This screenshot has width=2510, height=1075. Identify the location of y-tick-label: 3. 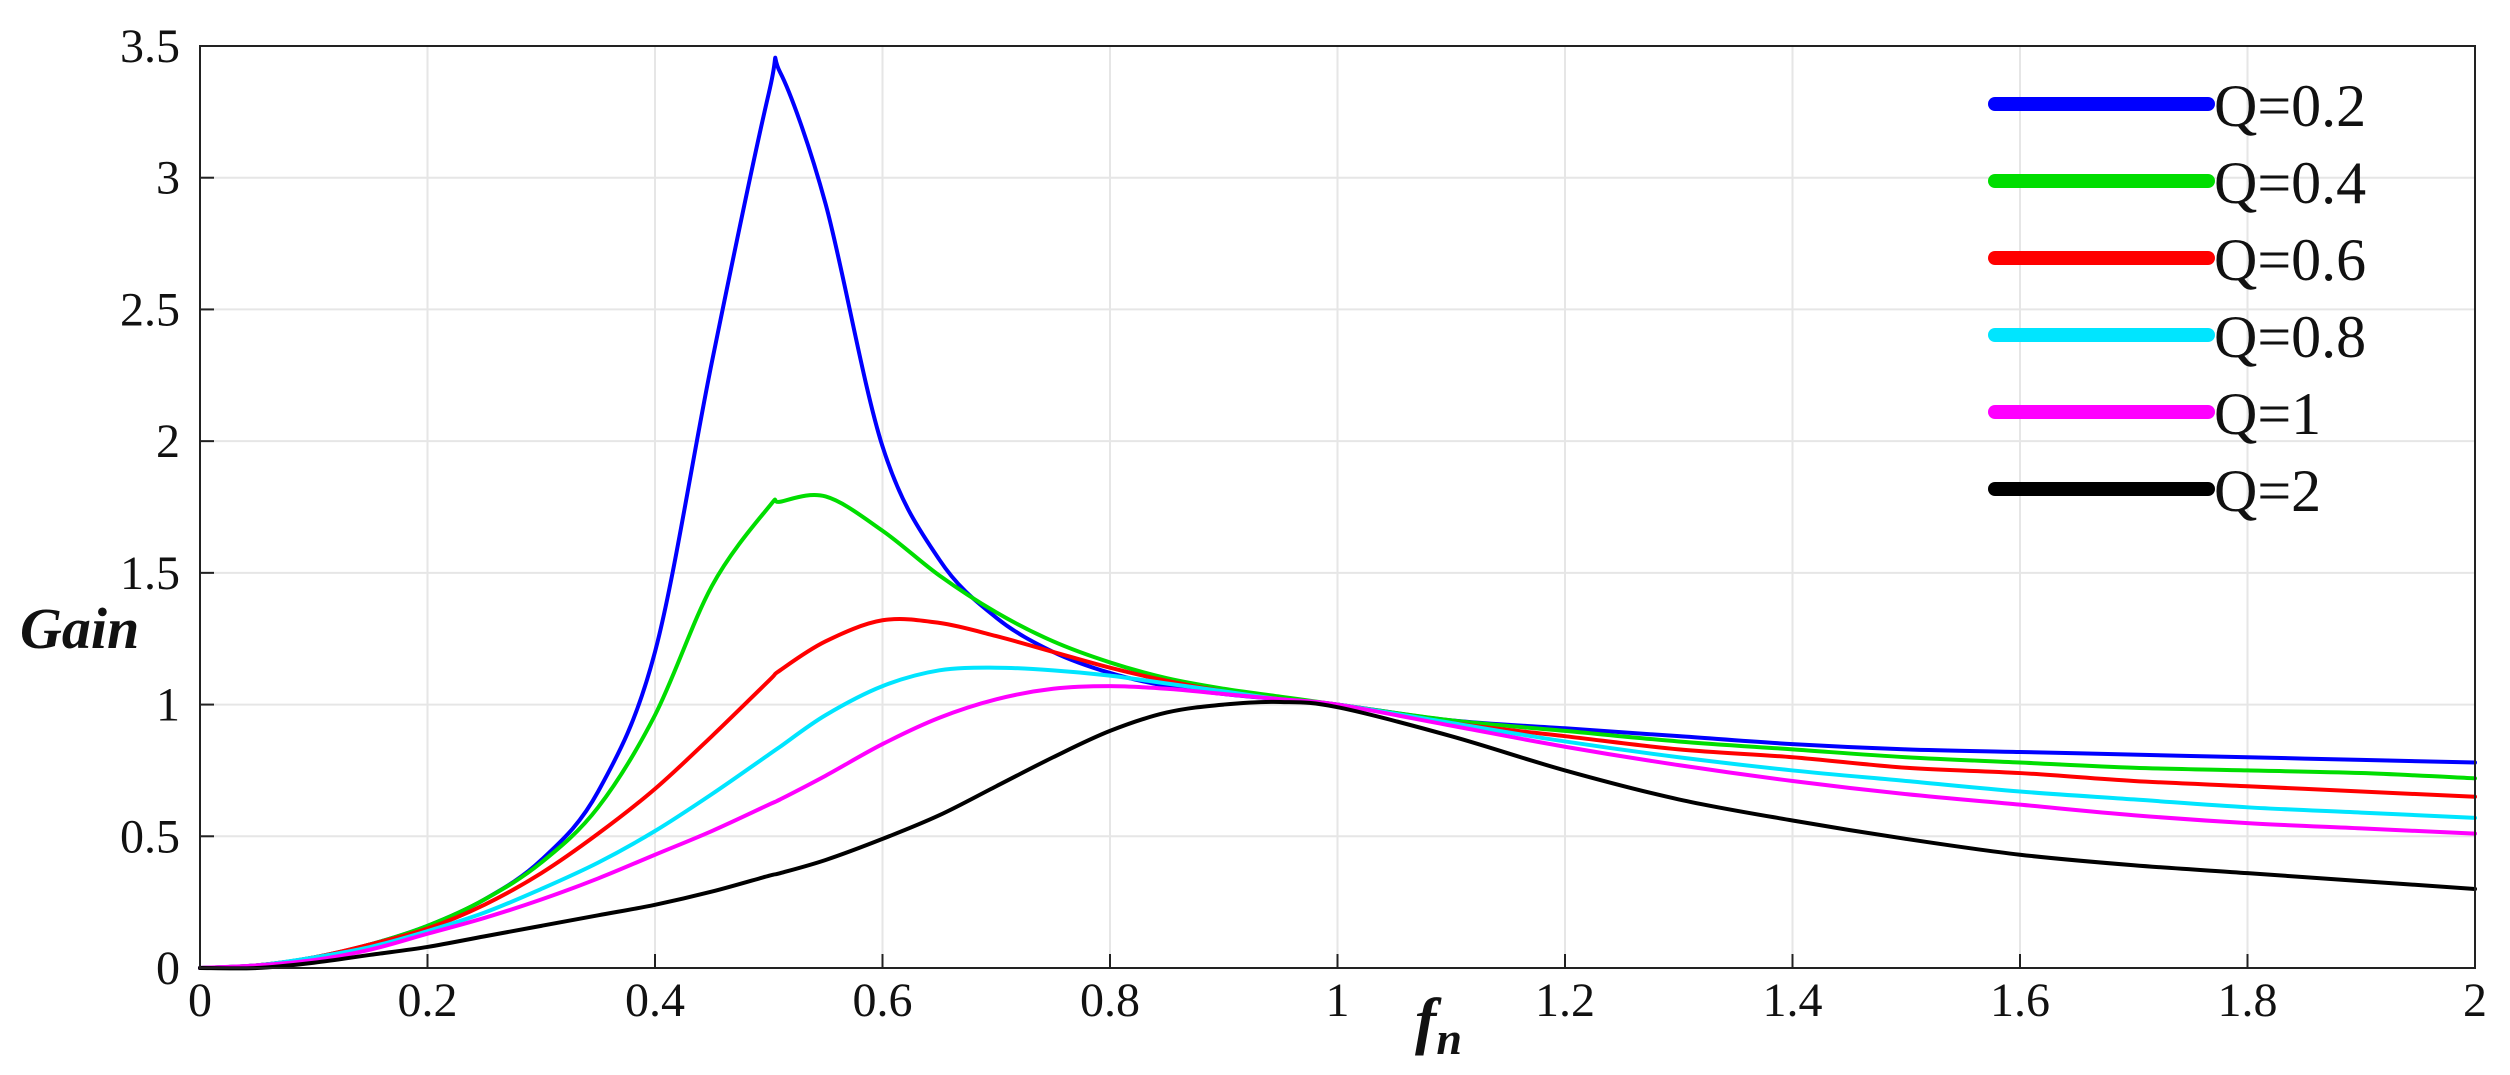
(168, 178).